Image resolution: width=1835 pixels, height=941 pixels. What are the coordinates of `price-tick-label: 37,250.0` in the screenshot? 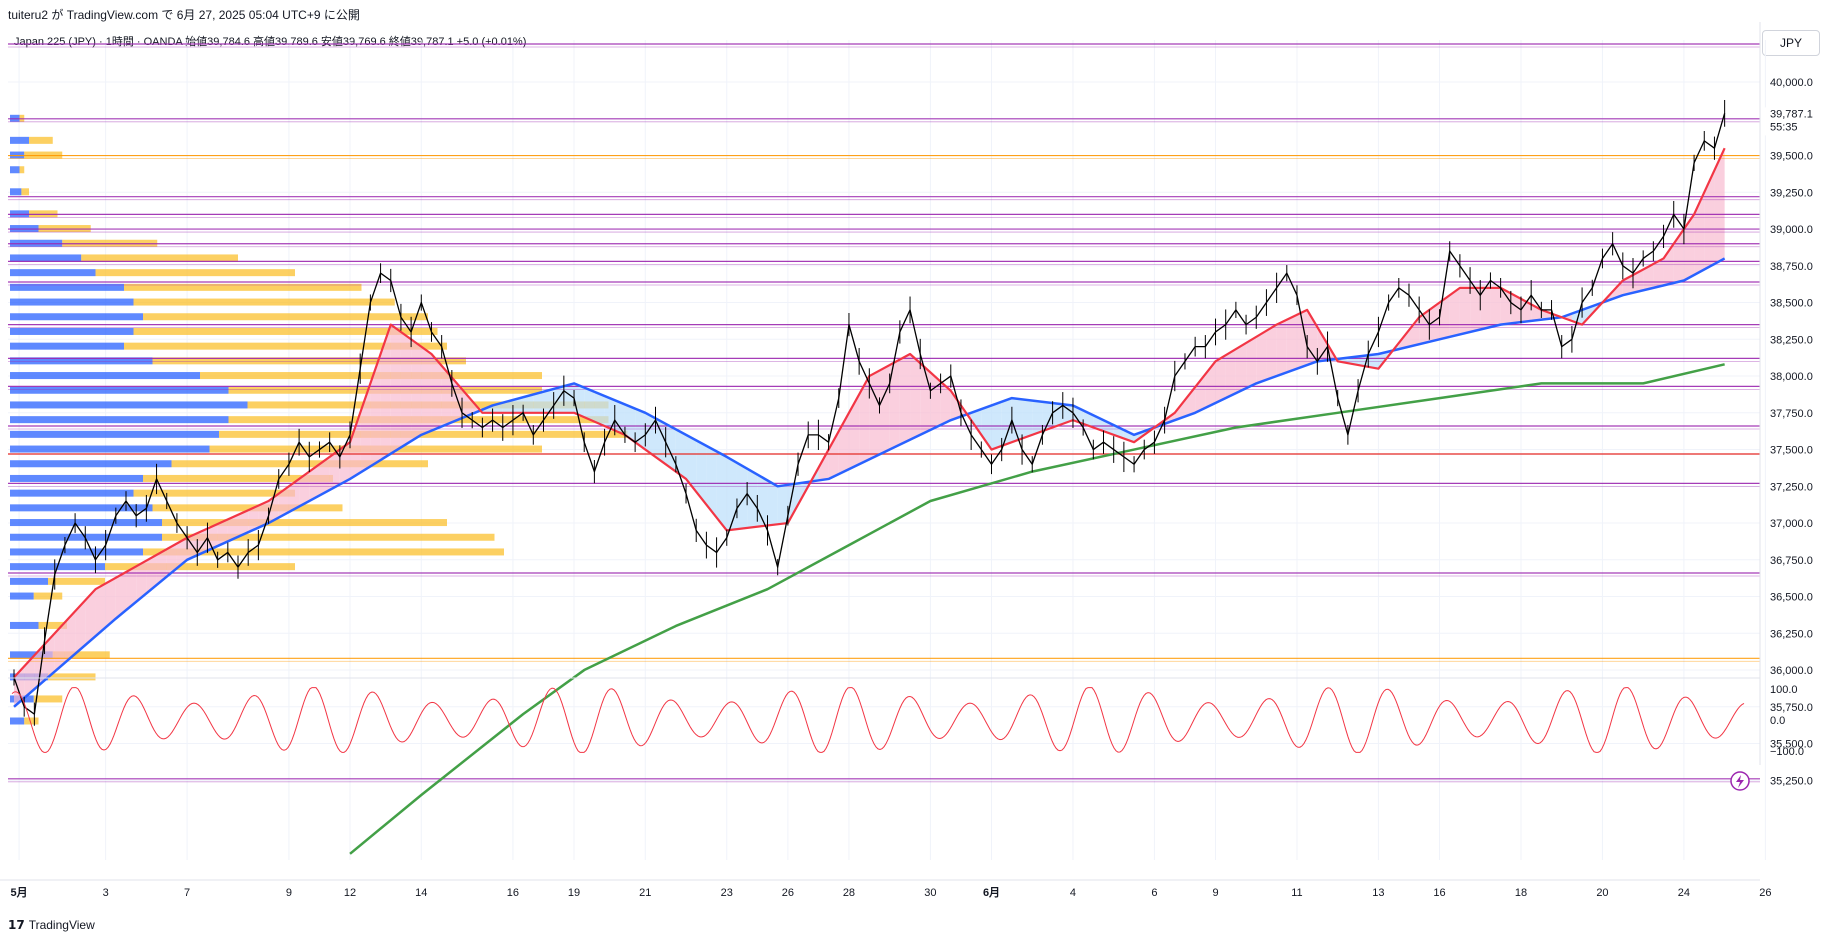 It's located at (1791, 487).